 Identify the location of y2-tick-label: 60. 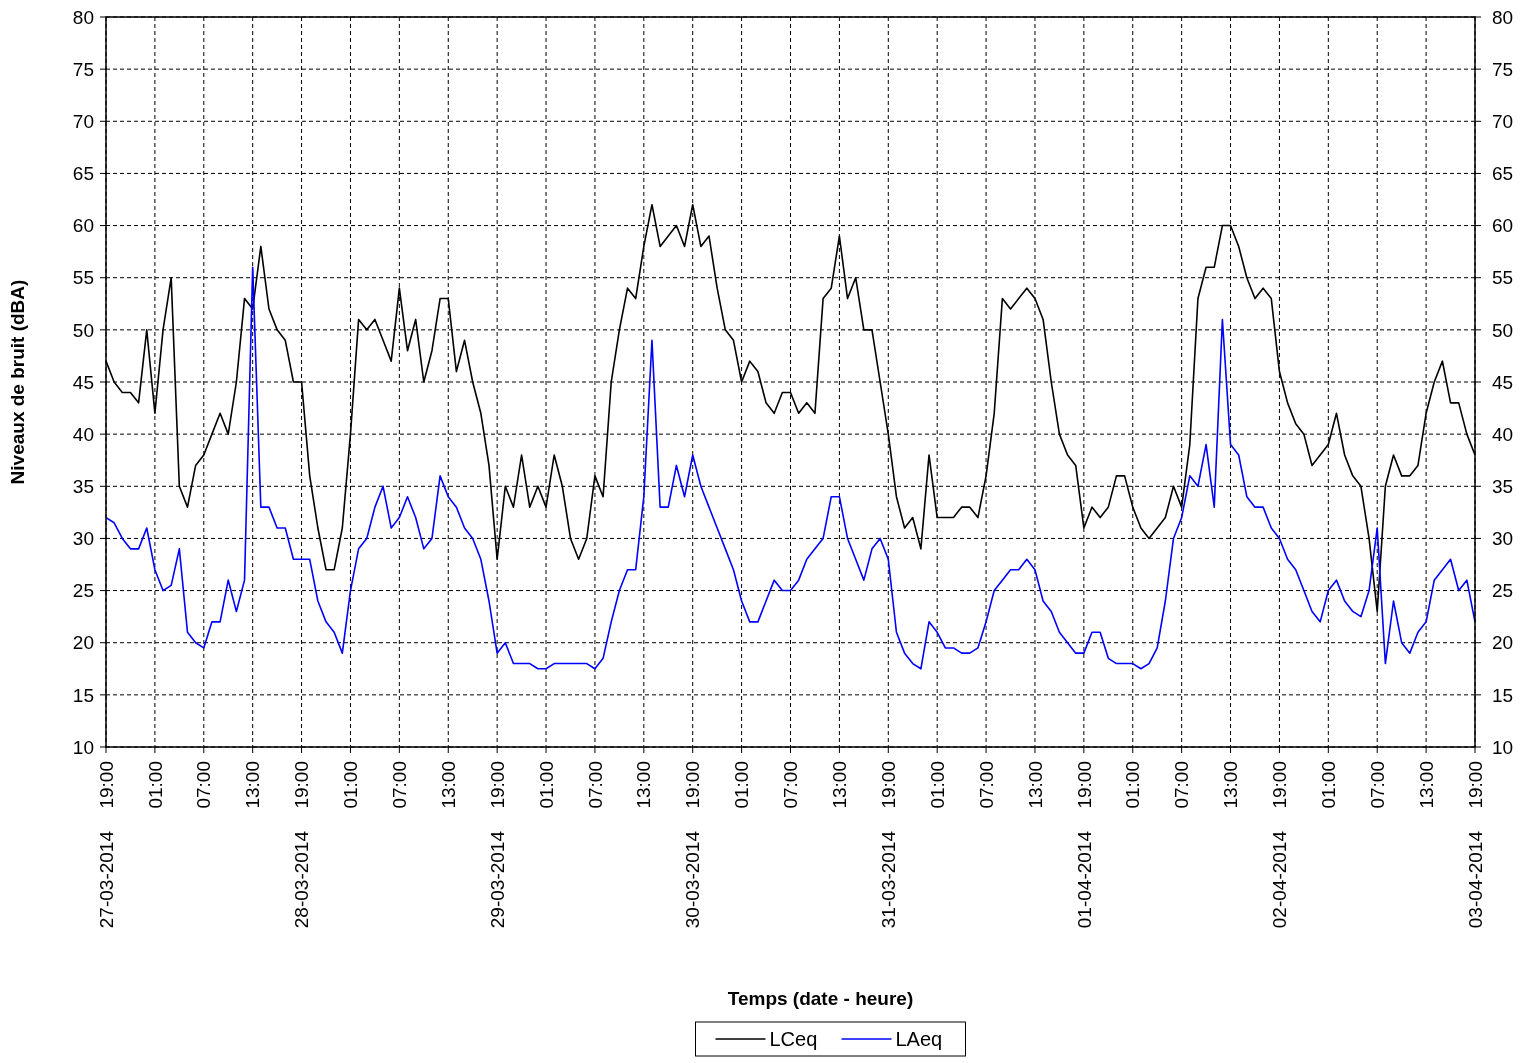
(1503, 226).